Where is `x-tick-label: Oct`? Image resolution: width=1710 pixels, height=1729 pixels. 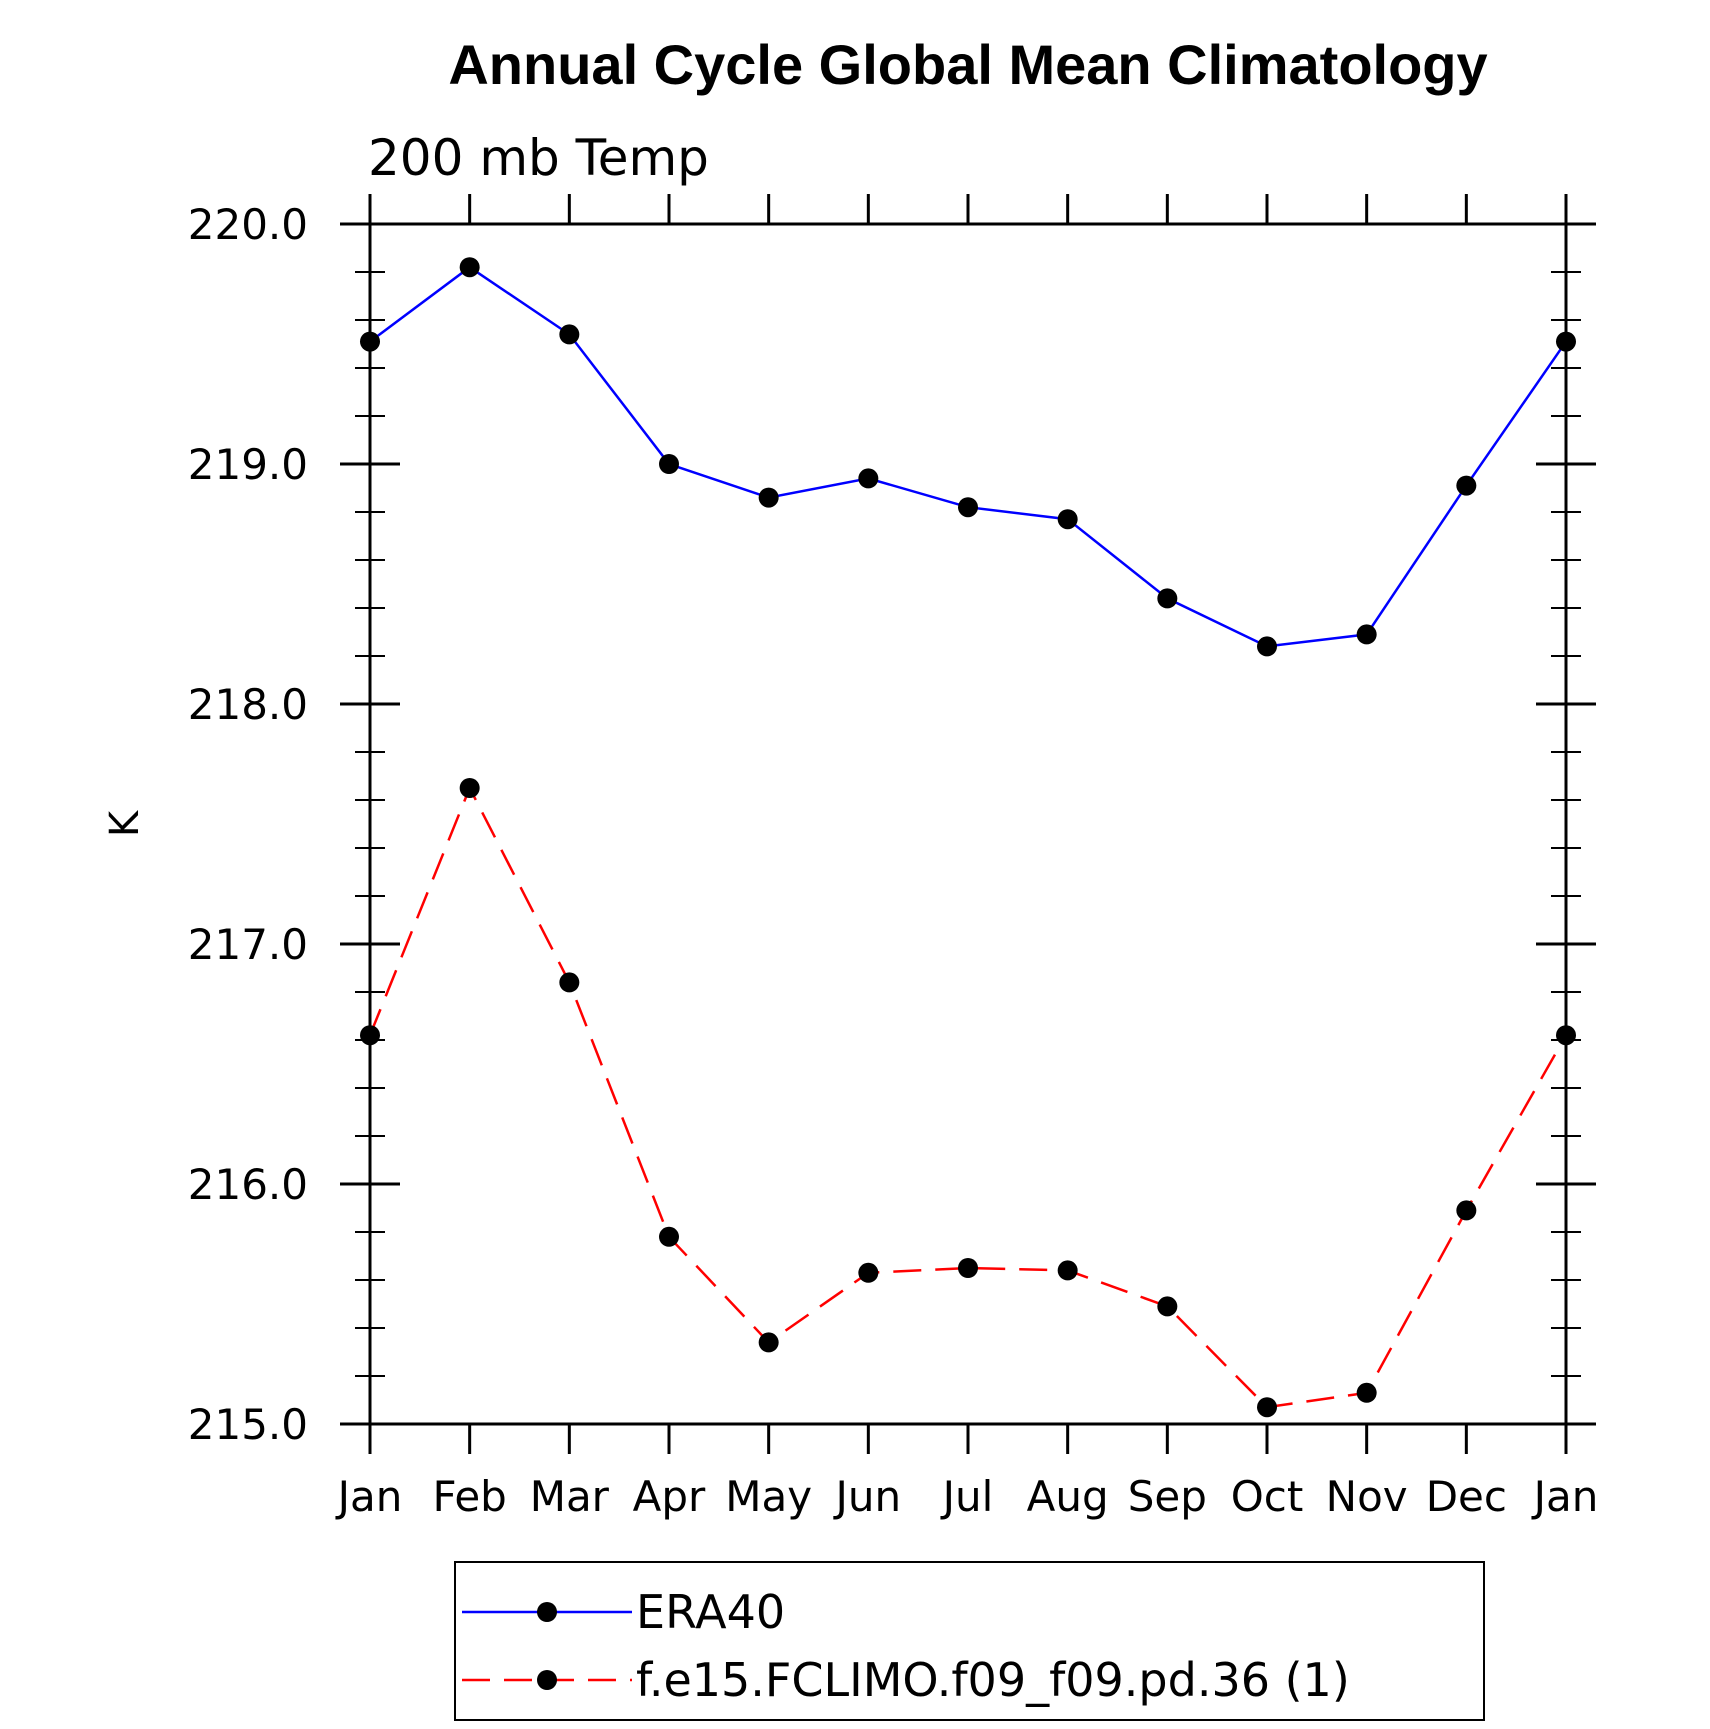
x-tick-label: Oct is located at coordinates (1267, 1496).